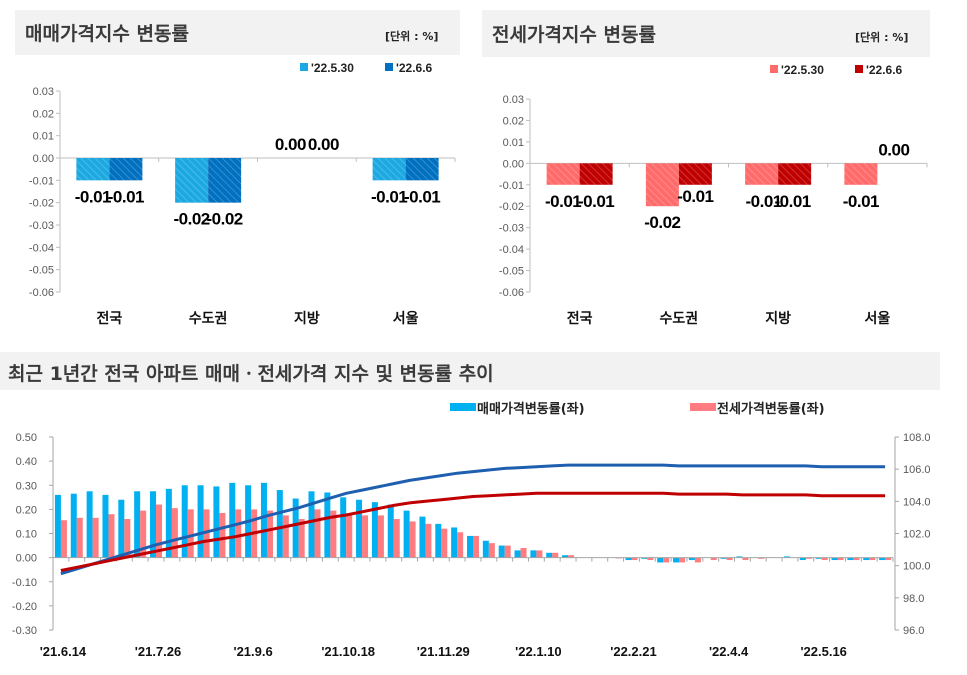 The image size is (967, 675). What do you see at coordinates (633, 651) in the screenshot?
I see `x-tick-label: '22.2.21` at bounding box center [633, 651].